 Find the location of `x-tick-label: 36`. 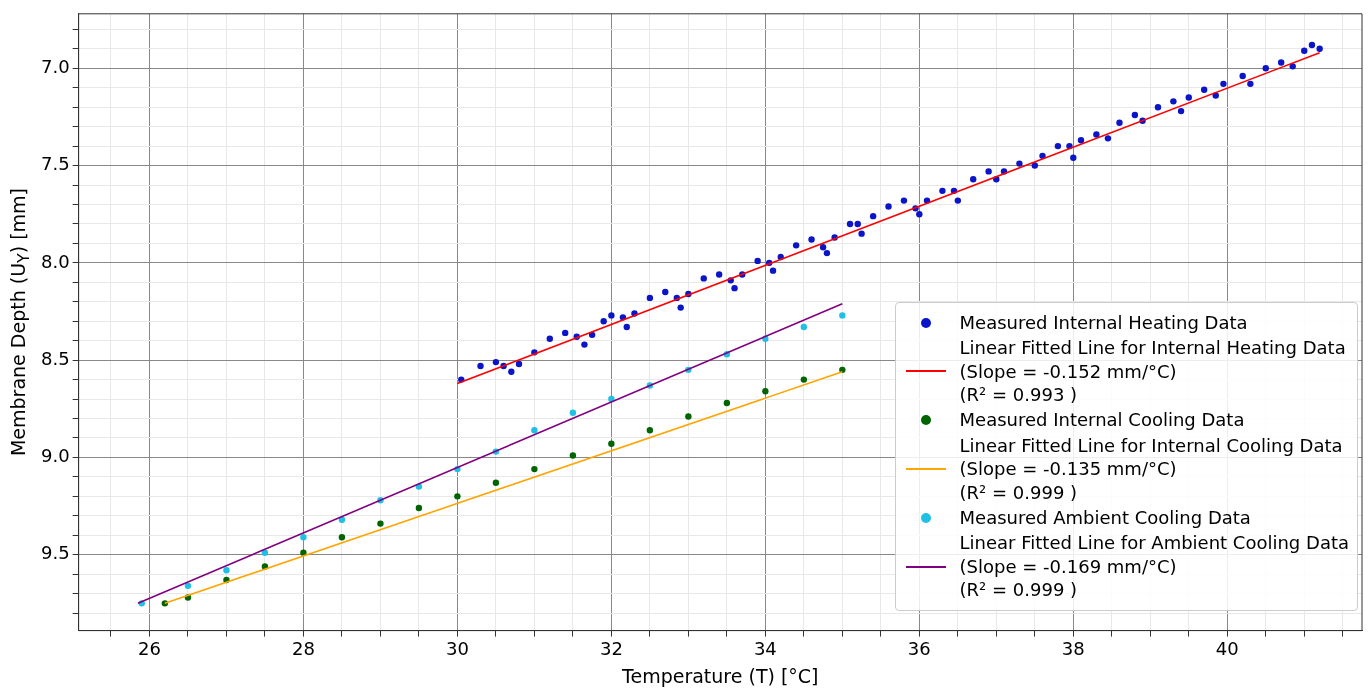

x-tick-label: 36 is located at coordinates (919, 649).